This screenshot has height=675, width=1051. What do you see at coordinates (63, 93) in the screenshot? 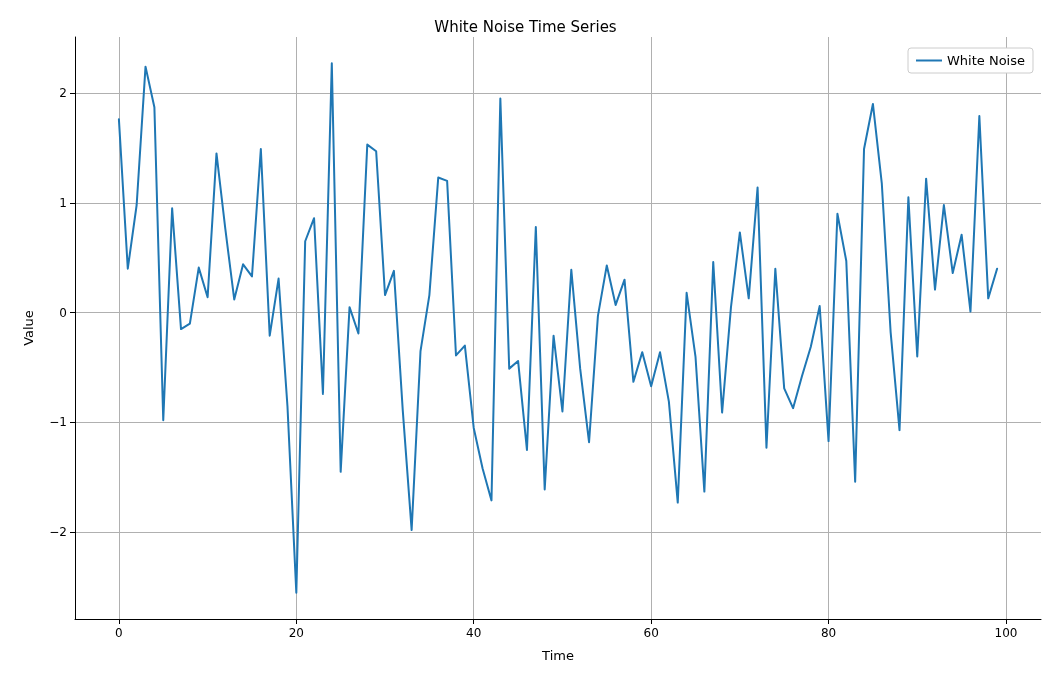
I see `y-tick-label: 2` at bounding box center [63, 93].